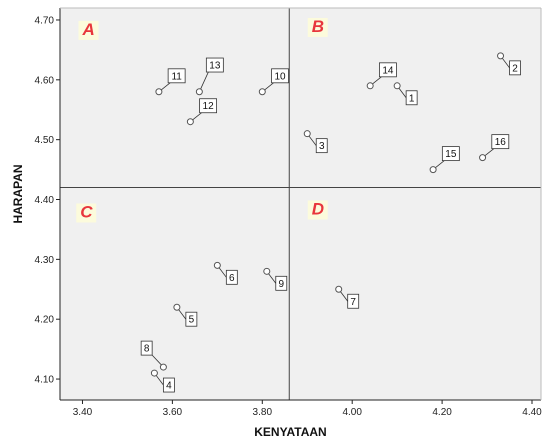 This screenshot has width=542, height=441. Describe the element at coordinates (173, 412) in the screenshot. I see `x-tick-label: 3.60` at that location.